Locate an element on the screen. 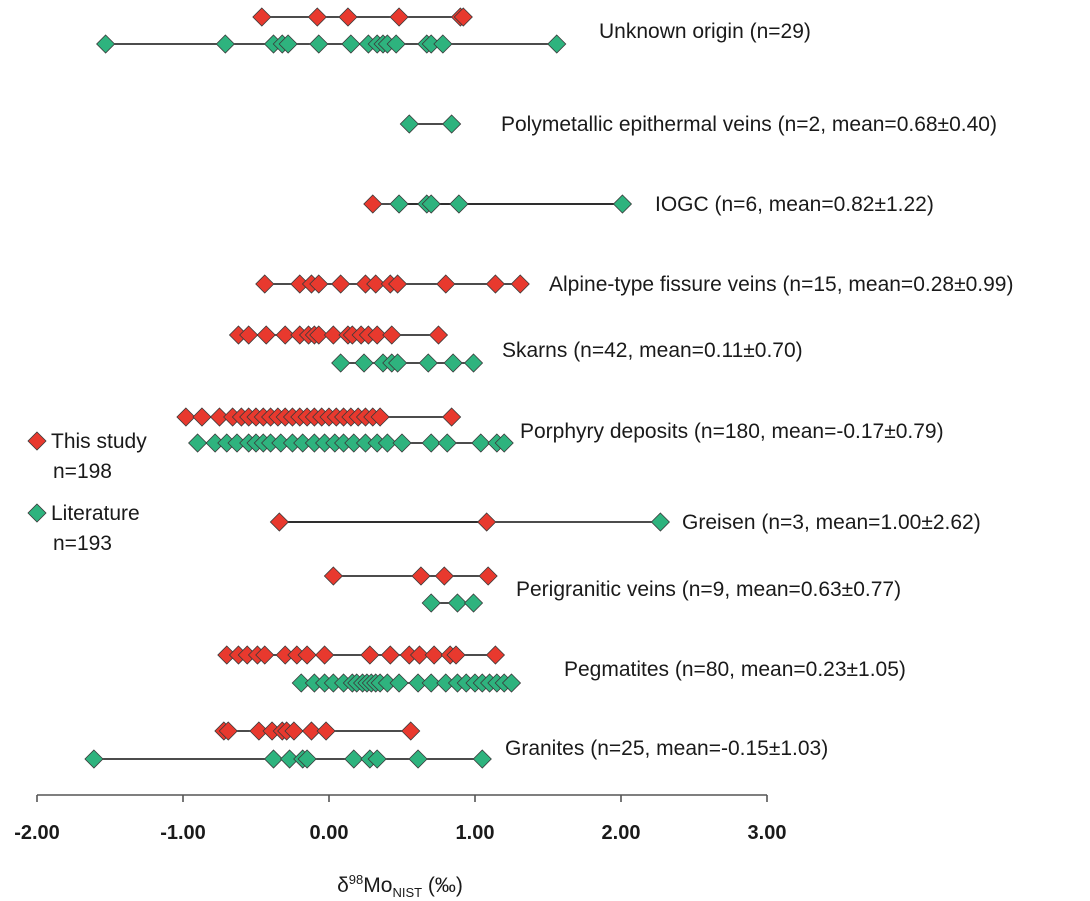 The height and width of the screenshot is (901, 1090). x-tick-label-5: 3.00 is located at coordinates (767, 833).